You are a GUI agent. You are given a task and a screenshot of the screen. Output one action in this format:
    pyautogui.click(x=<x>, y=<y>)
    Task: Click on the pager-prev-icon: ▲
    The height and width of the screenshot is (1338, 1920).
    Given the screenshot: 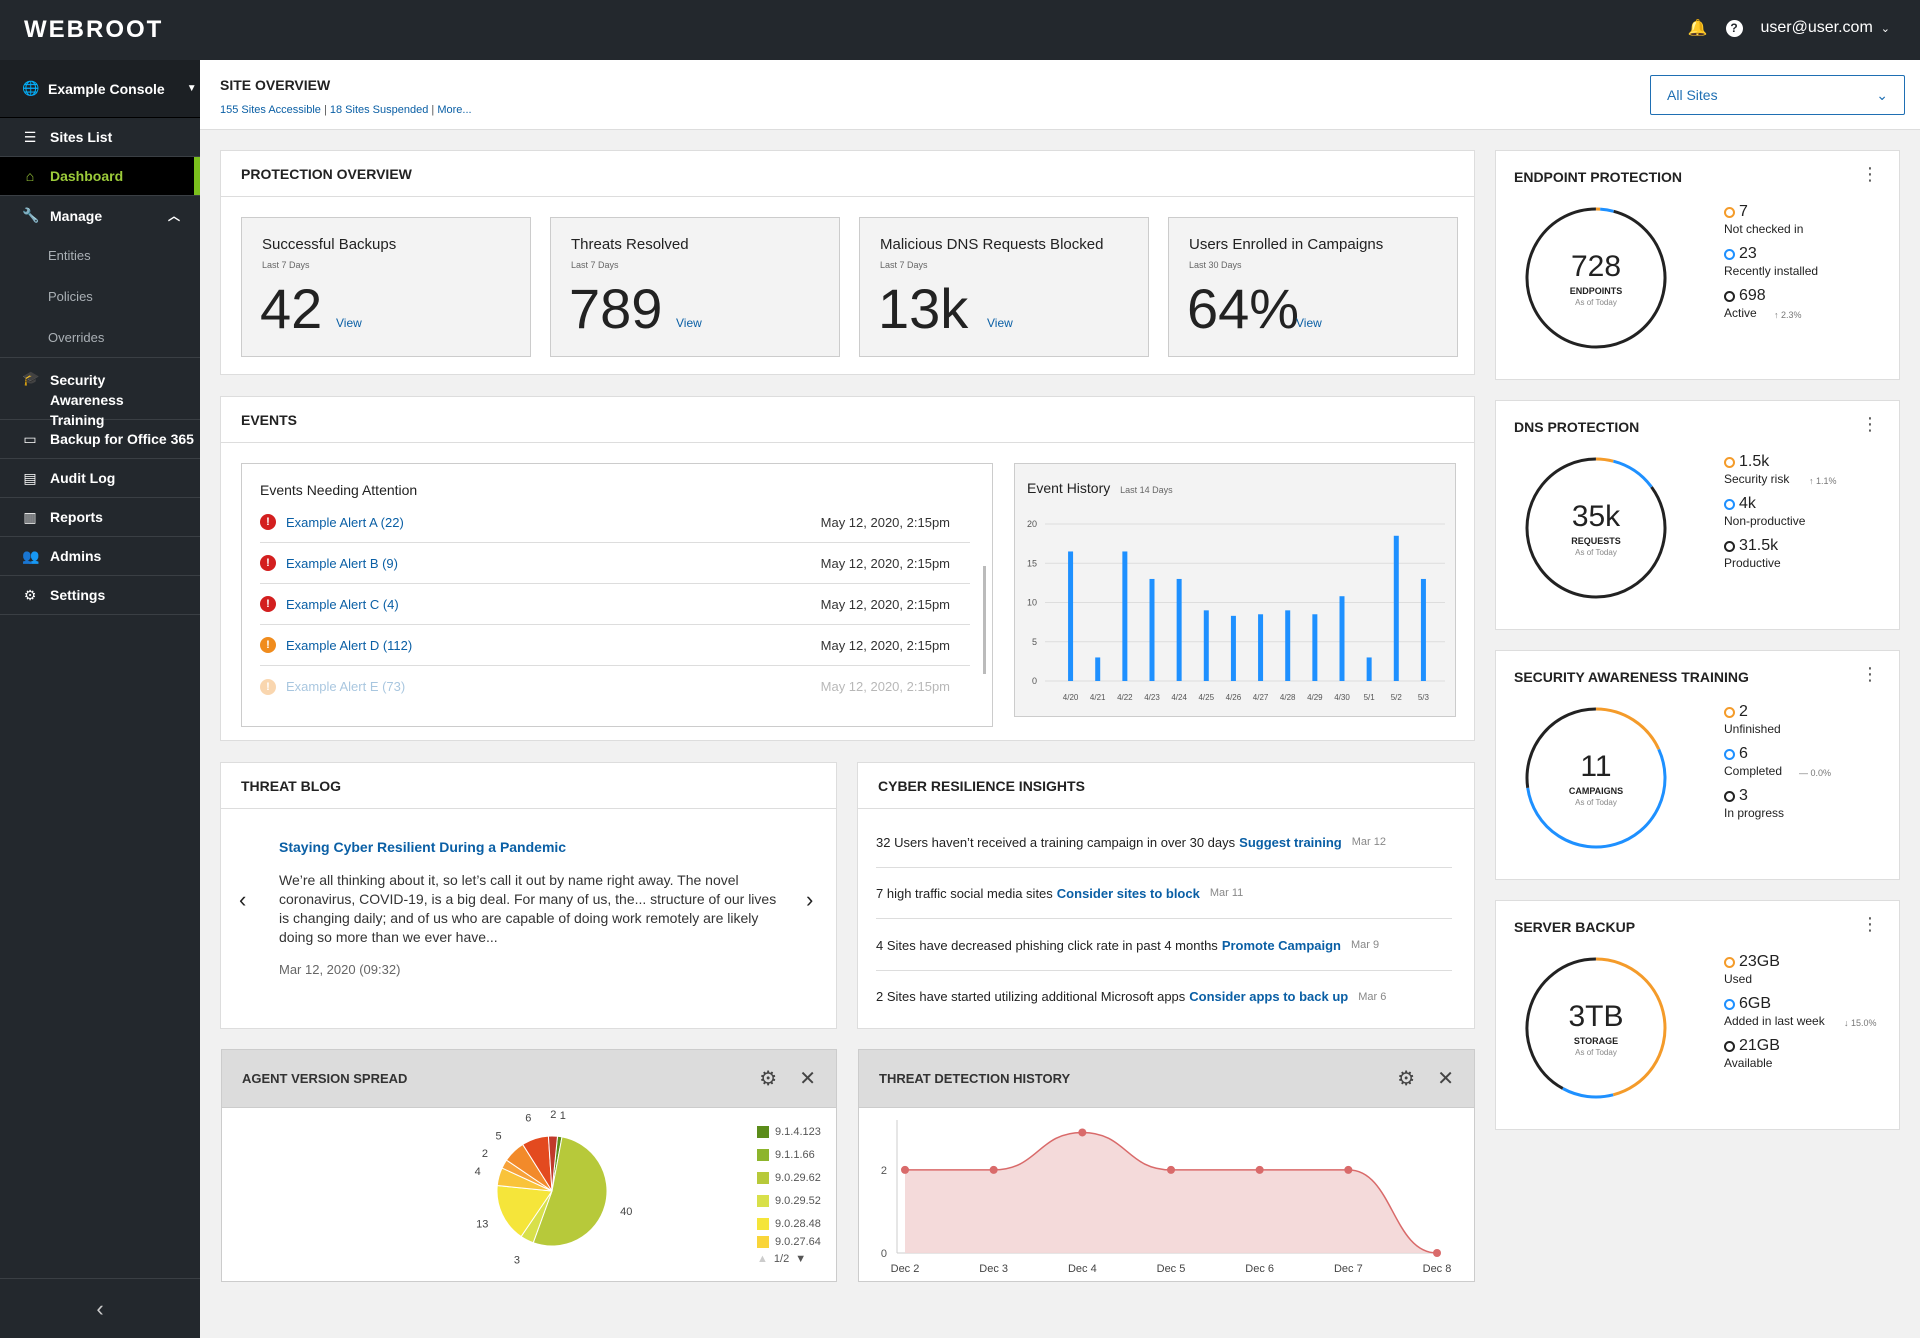 What is the action you would take?
    pyautogui.click(x=762, y=1259)
    